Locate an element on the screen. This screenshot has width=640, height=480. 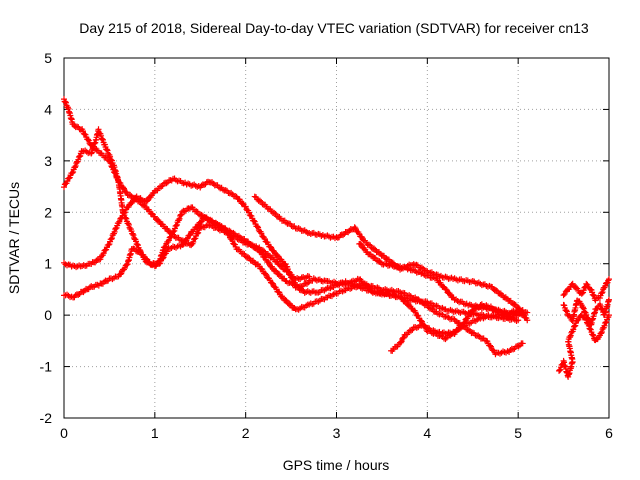
y-tick-label-0: -2 is located at coordinates (46, 418).